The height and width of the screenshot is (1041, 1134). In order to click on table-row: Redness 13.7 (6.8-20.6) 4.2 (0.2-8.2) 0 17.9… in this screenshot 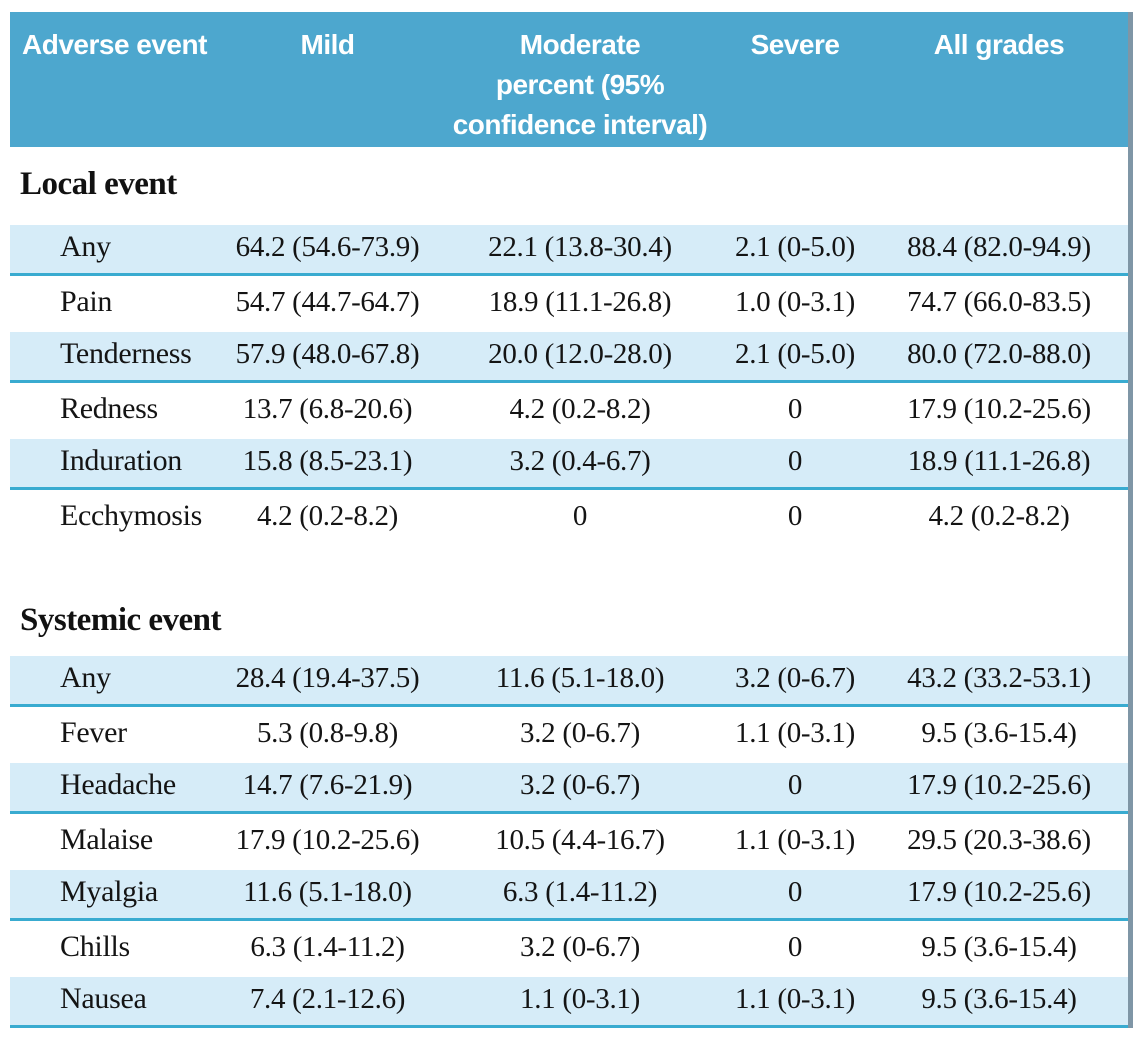, I will do `click(569, 410)`.